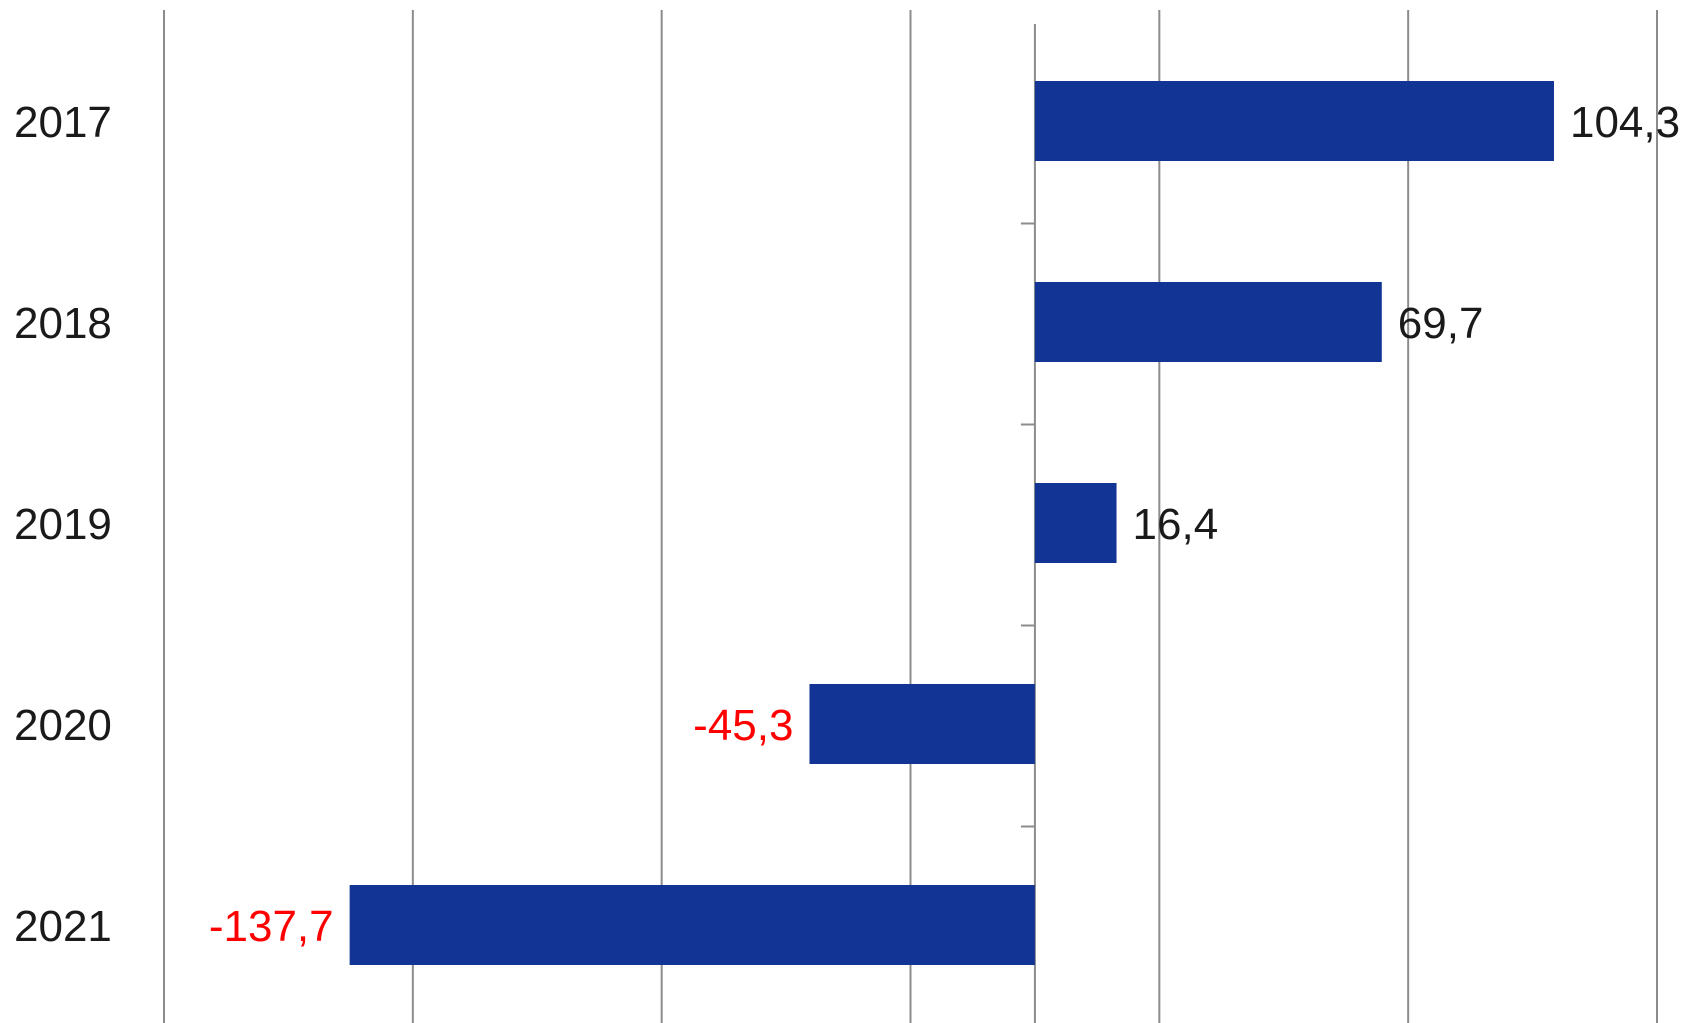 The height and width of the screenshot is (1023, 1693). I want to click on bar-2019, so click(1075, 523).